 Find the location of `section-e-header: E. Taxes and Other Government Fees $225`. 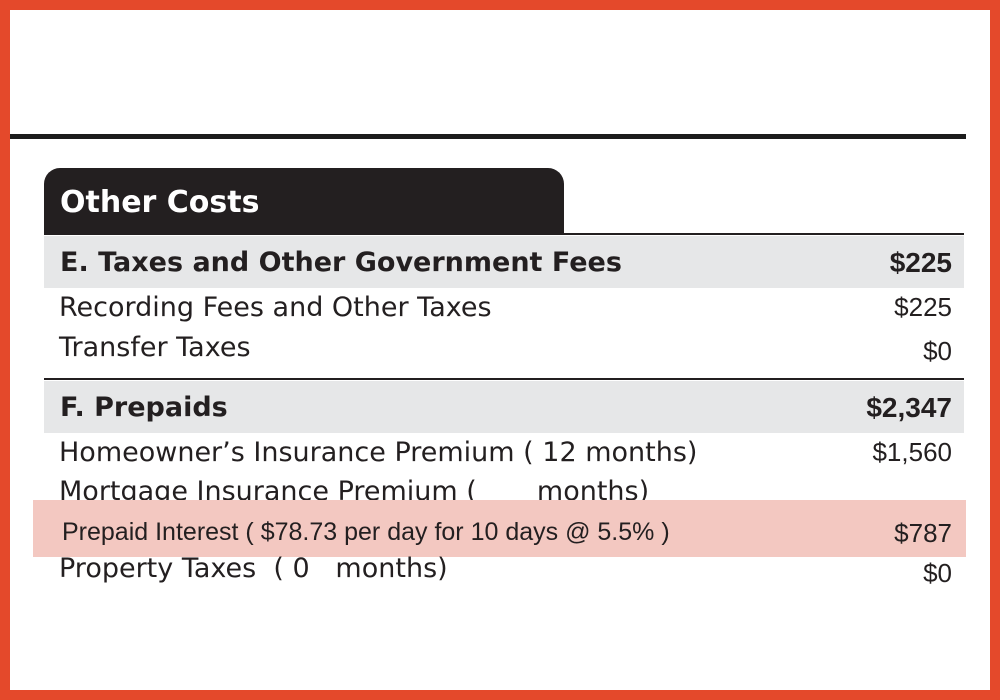

section-e-header: E. Taxes and Other Government Fees $225 is located at coordinates (504, 262).